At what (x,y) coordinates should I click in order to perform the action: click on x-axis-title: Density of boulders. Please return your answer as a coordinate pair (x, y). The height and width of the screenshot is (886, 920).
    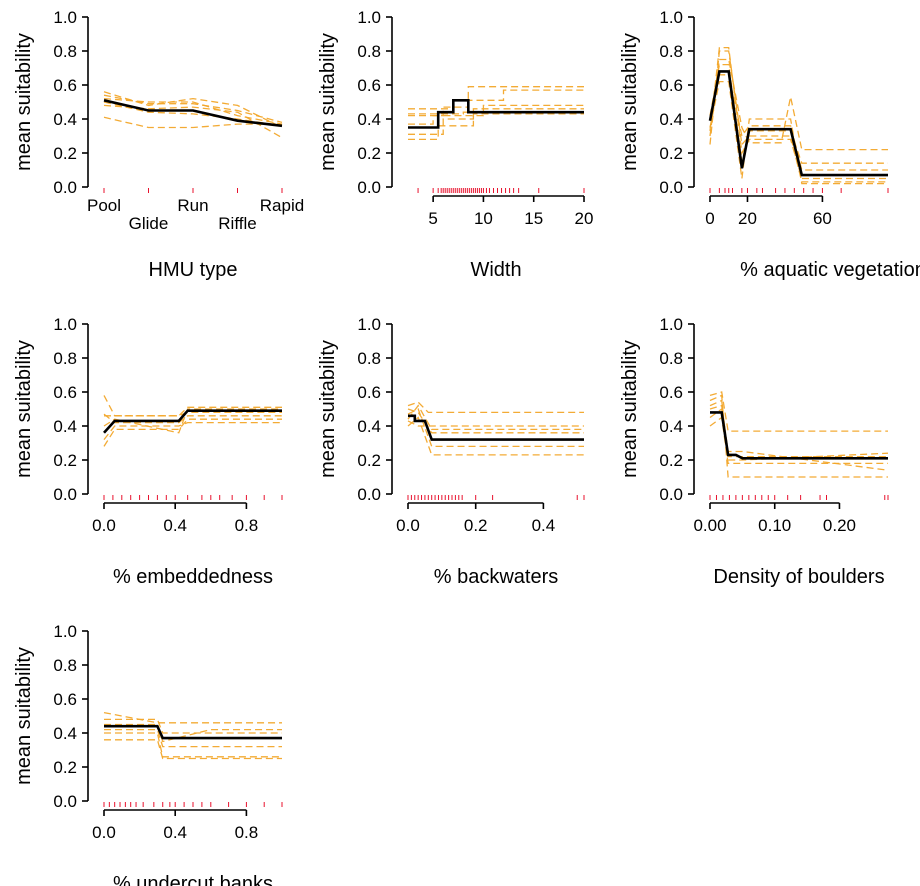
    Looking at the image, I should click on (798, 577).